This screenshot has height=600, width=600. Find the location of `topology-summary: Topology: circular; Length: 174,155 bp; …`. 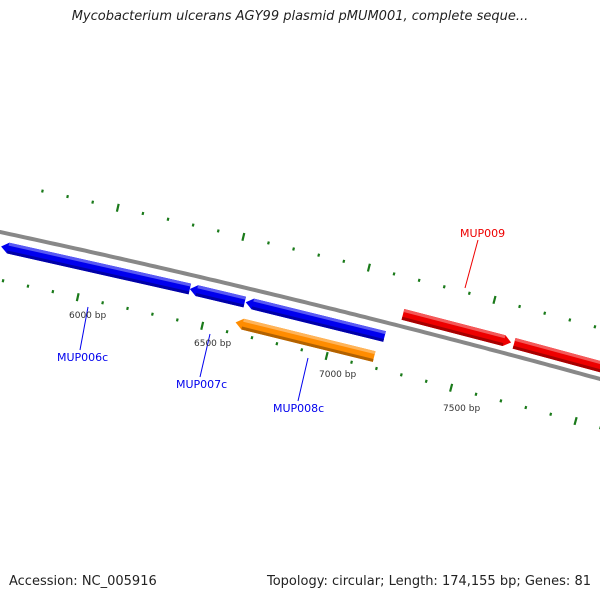

topology-summary: Topology: circular; Length: 174,155 bp; … is located at coordinates (428, 581).